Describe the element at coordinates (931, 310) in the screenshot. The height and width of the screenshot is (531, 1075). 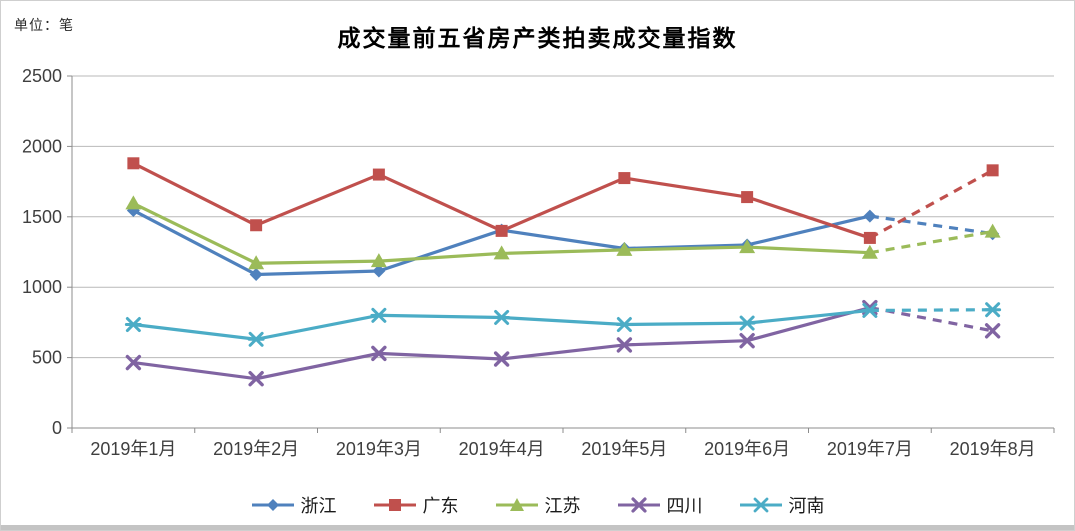
I see `line-河南-dashed` at that location.